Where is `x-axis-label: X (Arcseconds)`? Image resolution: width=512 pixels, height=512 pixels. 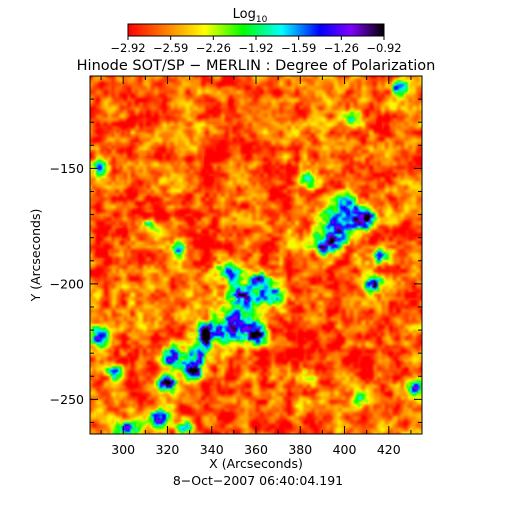 x-axis-label: X (Arcseconds) is located at coordinates (256, 463).